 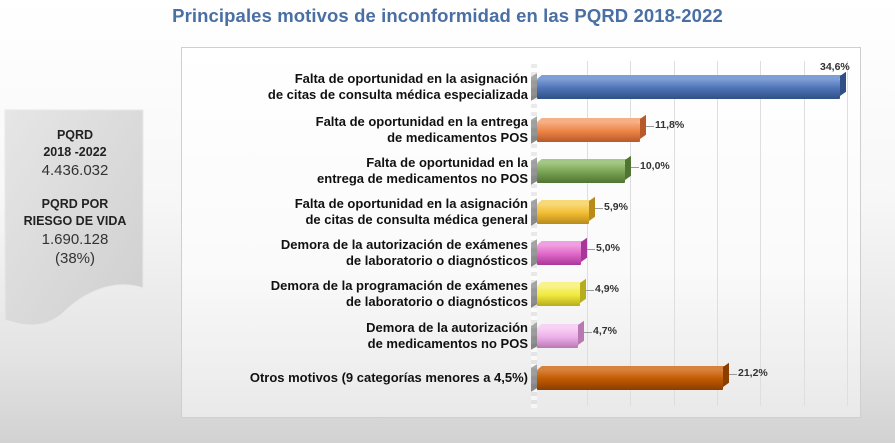 What do you see at coordinates (447, 343) in the screenshot?
I see `category-label-line: de medicamentos no POS` at bounding box center [447, 343].